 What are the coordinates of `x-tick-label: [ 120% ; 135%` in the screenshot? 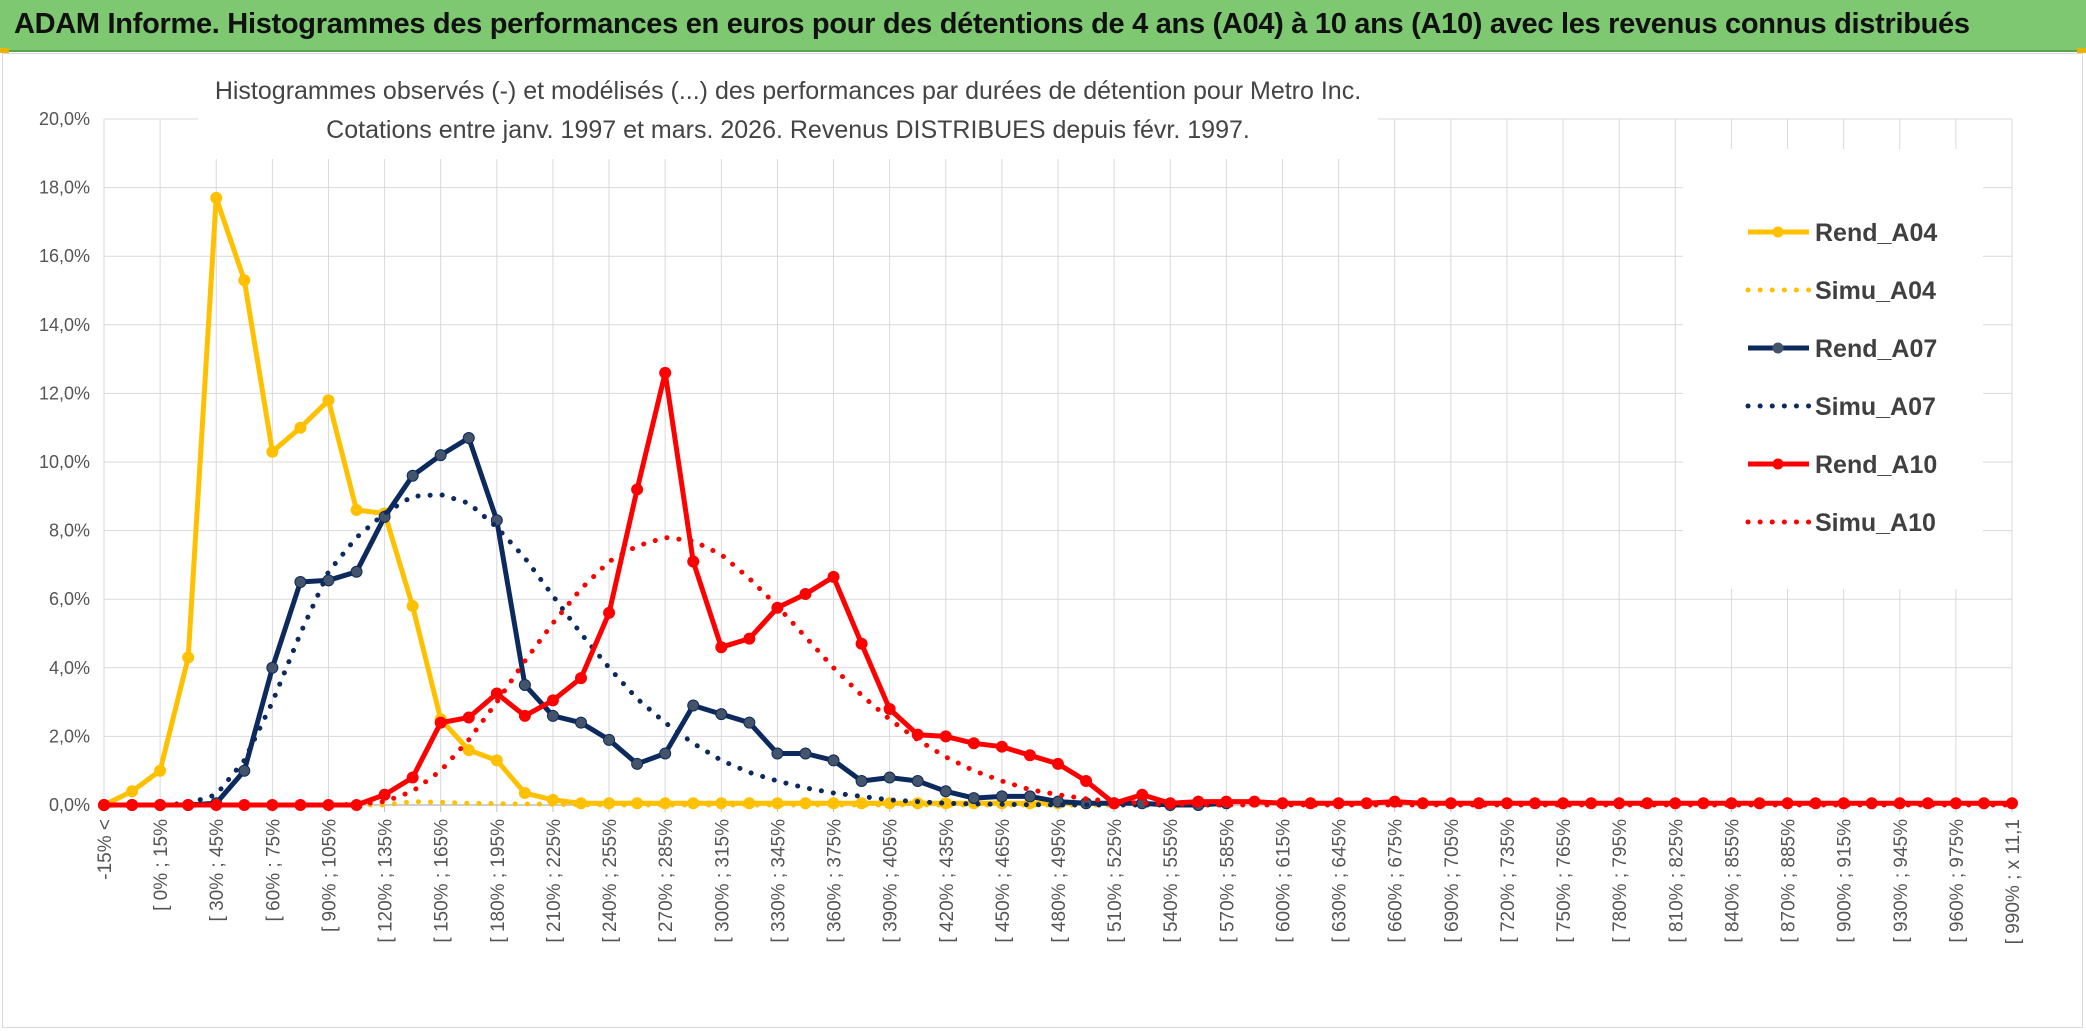 It's located at (386, 881).